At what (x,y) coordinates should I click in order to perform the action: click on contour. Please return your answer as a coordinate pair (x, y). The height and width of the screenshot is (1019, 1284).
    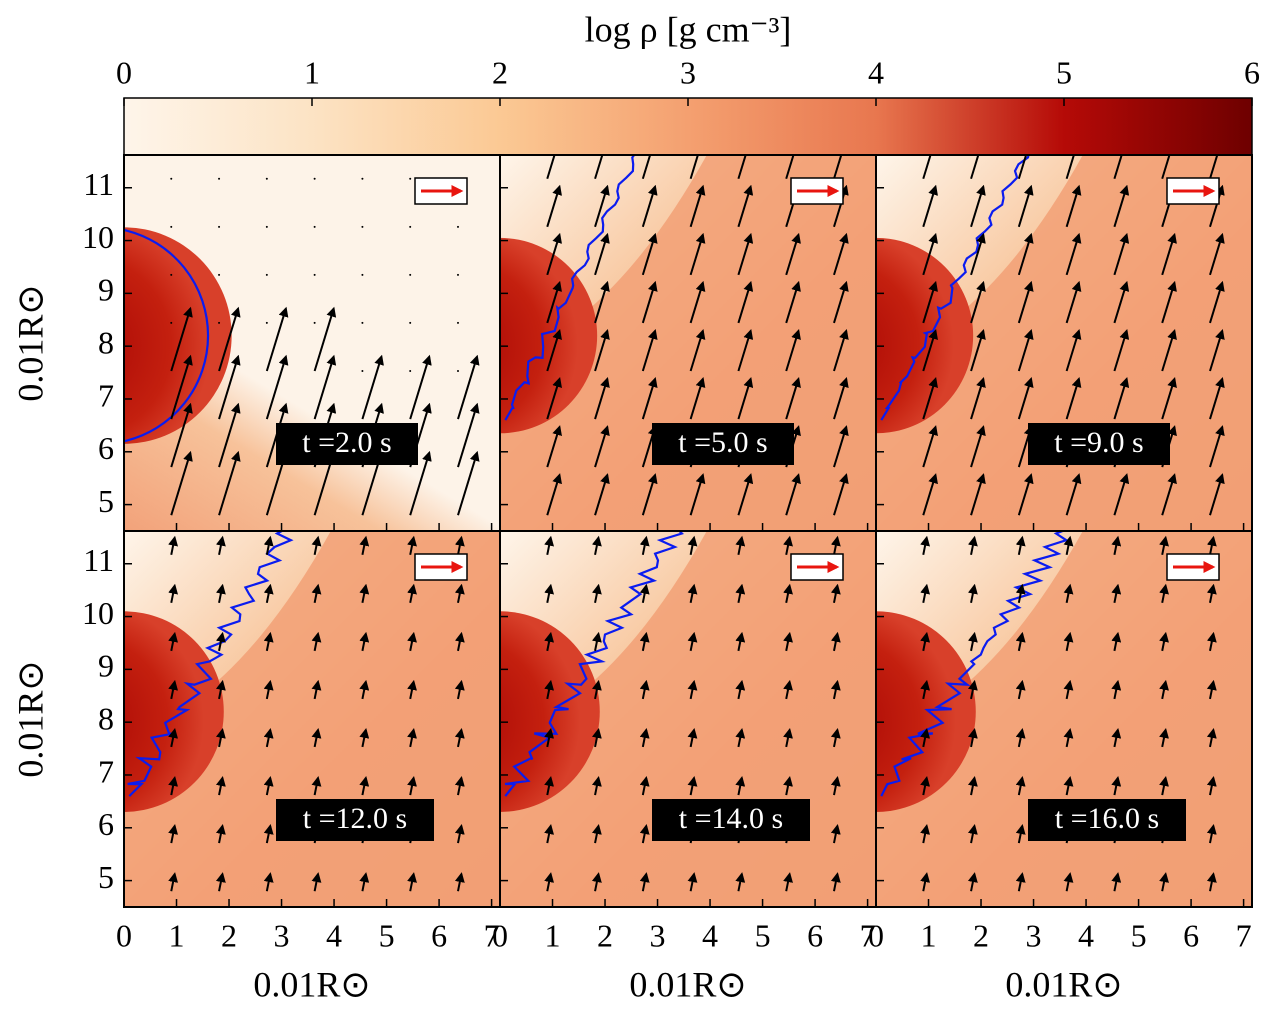
    Looking at the image, I should click on (974, 664).